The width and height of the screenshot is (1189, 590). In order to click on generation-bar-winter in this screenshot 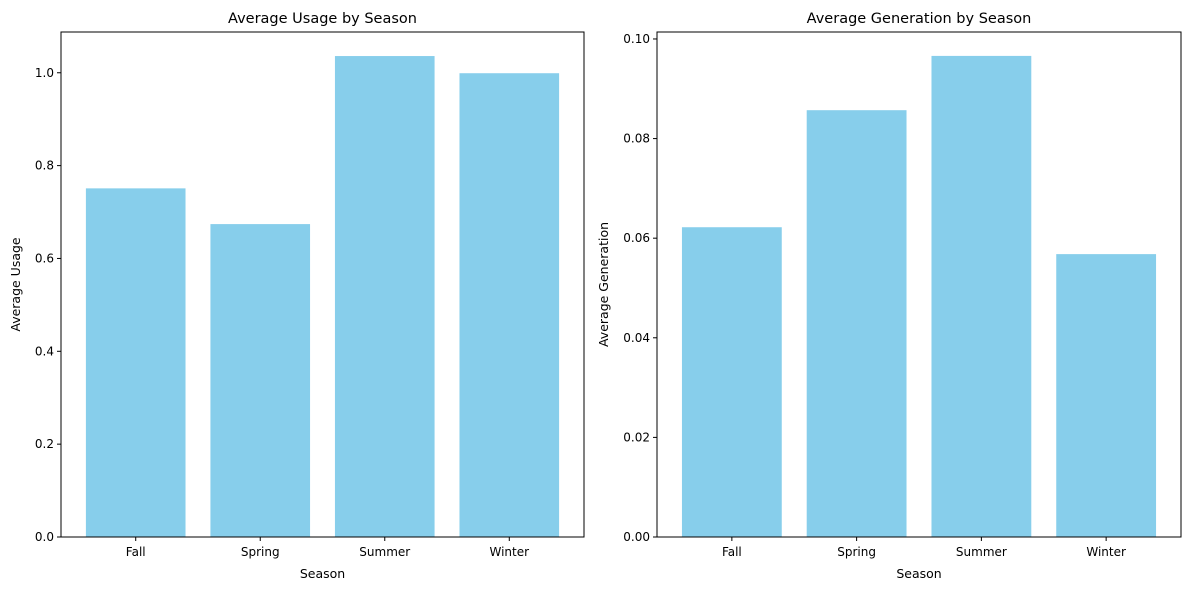, I will do `click(1106, 395)`.